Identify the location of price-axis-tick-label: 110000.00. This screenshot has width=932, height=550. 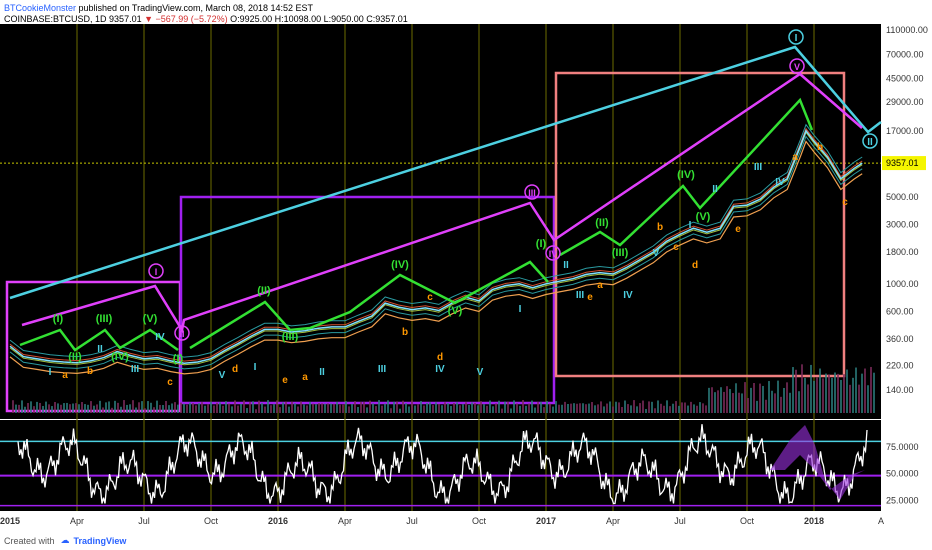
(907, 30).